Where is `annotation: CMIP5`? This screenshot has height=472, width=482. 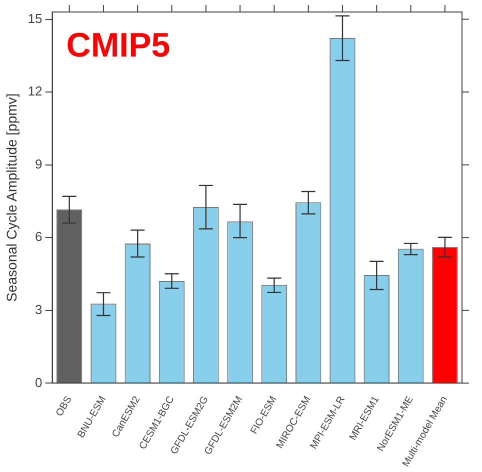 annotation: CMIP5 is located at coordinates (118, 45).